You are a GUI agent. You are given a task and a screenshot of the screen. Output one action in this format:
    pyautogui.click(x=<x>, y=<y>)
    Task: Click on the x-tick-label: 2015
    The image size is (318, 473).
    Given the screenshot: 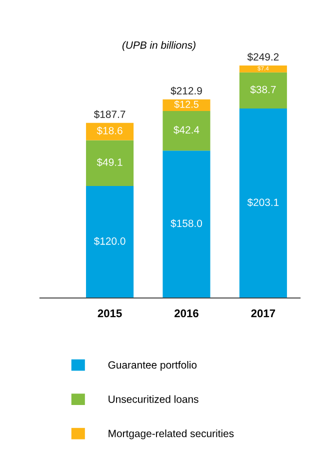 What is the action you would take?
    pyautogui.click(x=110, y=313)
    